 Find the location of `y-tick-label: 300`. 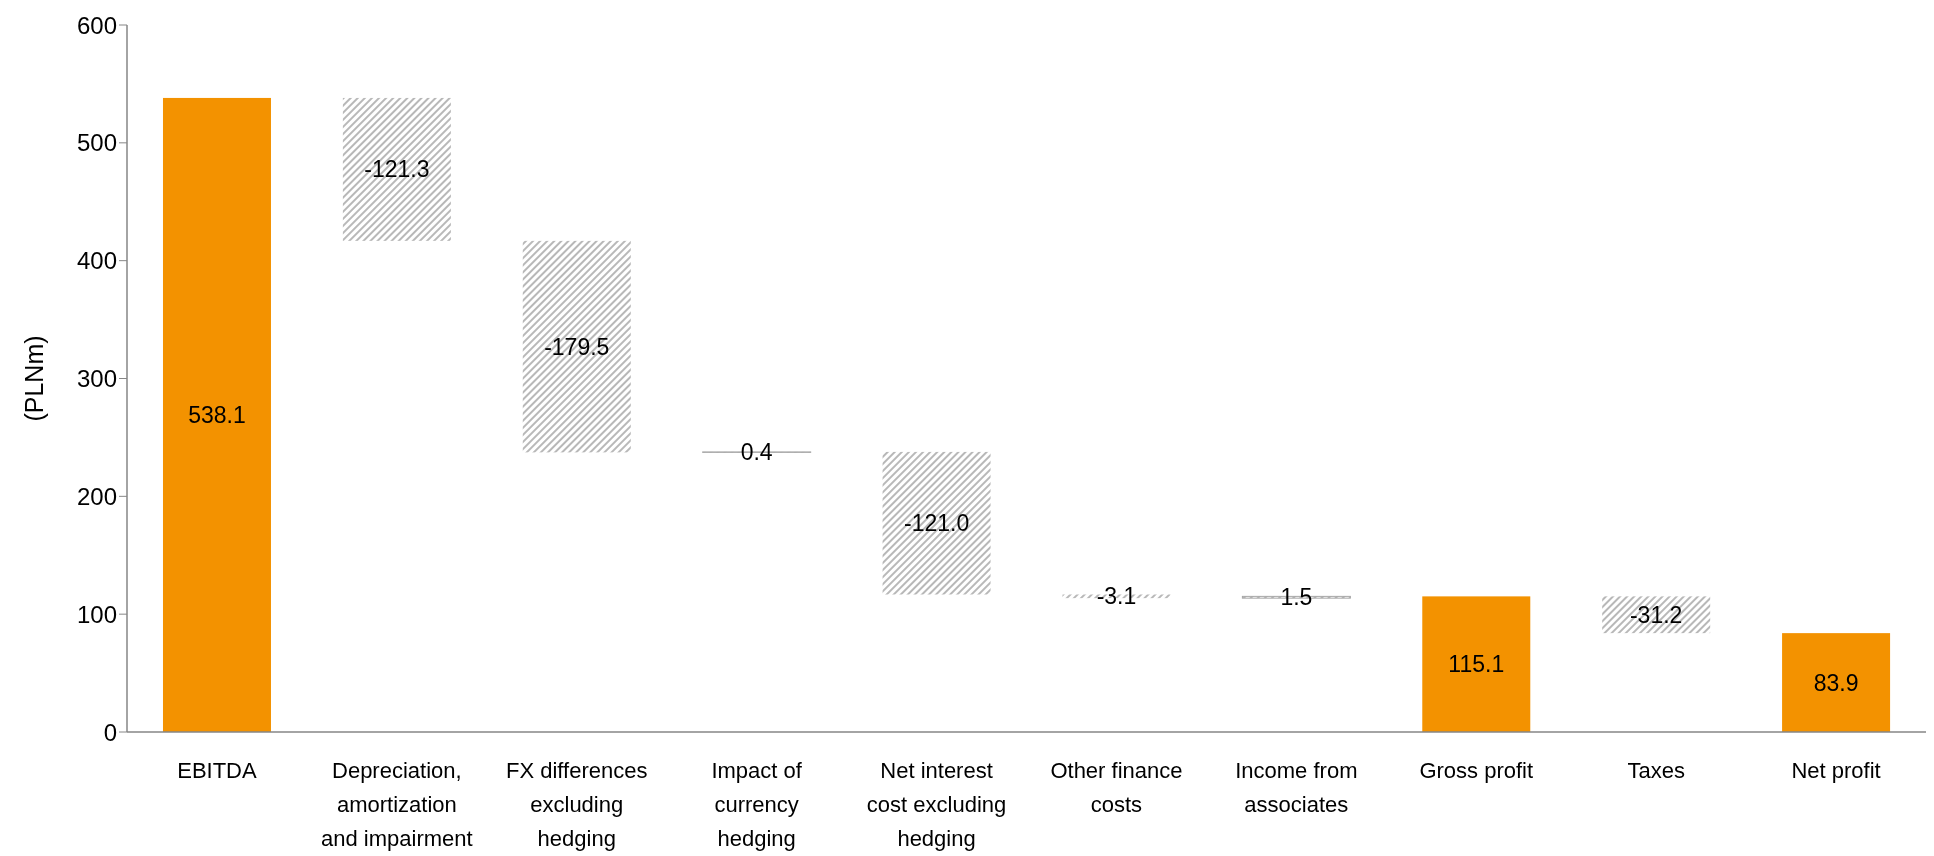

y-tick-label: 300 is located at coordinates (96, 379).